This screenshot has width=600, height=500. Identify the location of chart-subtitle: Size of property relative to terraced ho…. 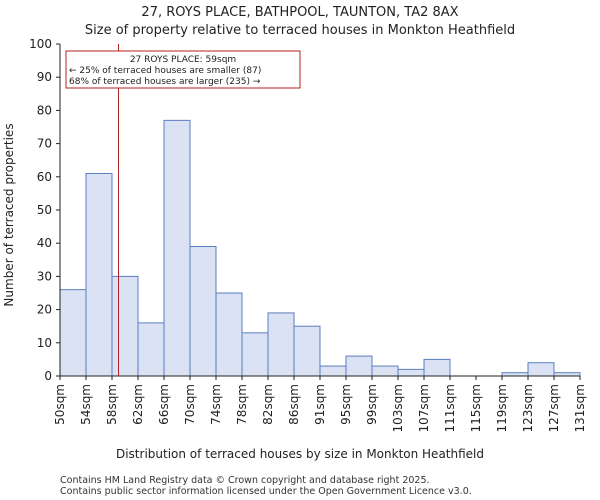
(300, 30).